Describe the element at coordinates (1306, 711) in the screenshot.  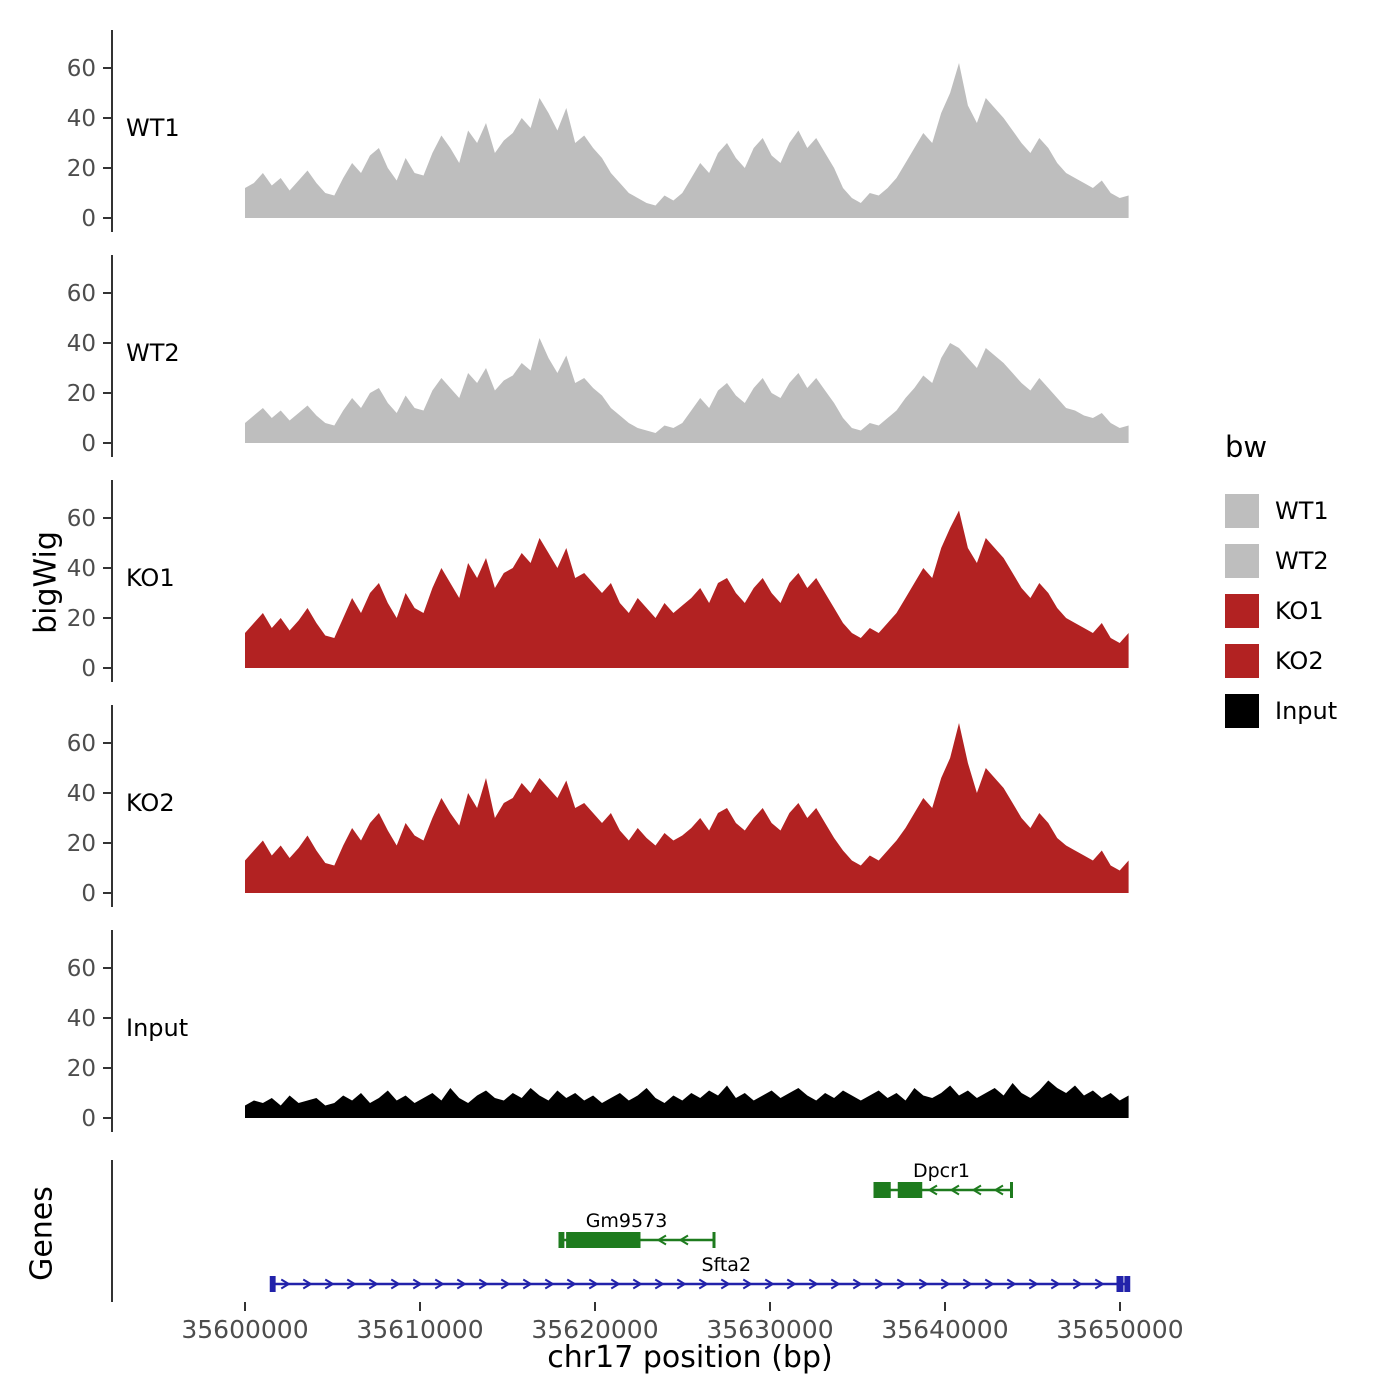
I see `legend-item-label: Input` at that location.